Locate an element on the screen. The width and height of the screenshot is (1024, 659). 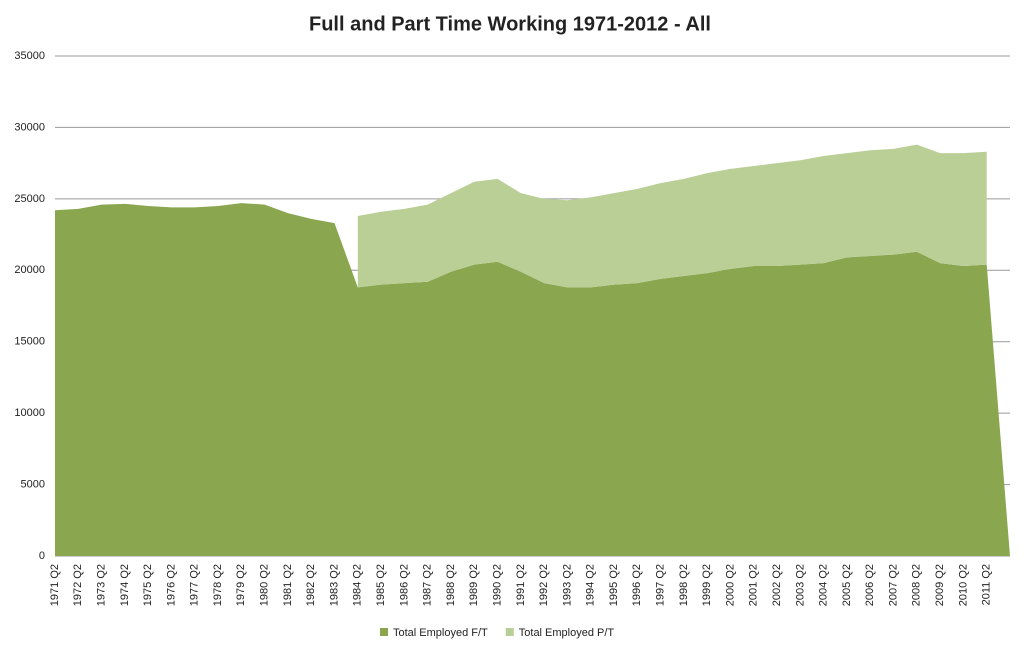
x-tick-label: 2009 Q2 is located at coordinates (940, 585).